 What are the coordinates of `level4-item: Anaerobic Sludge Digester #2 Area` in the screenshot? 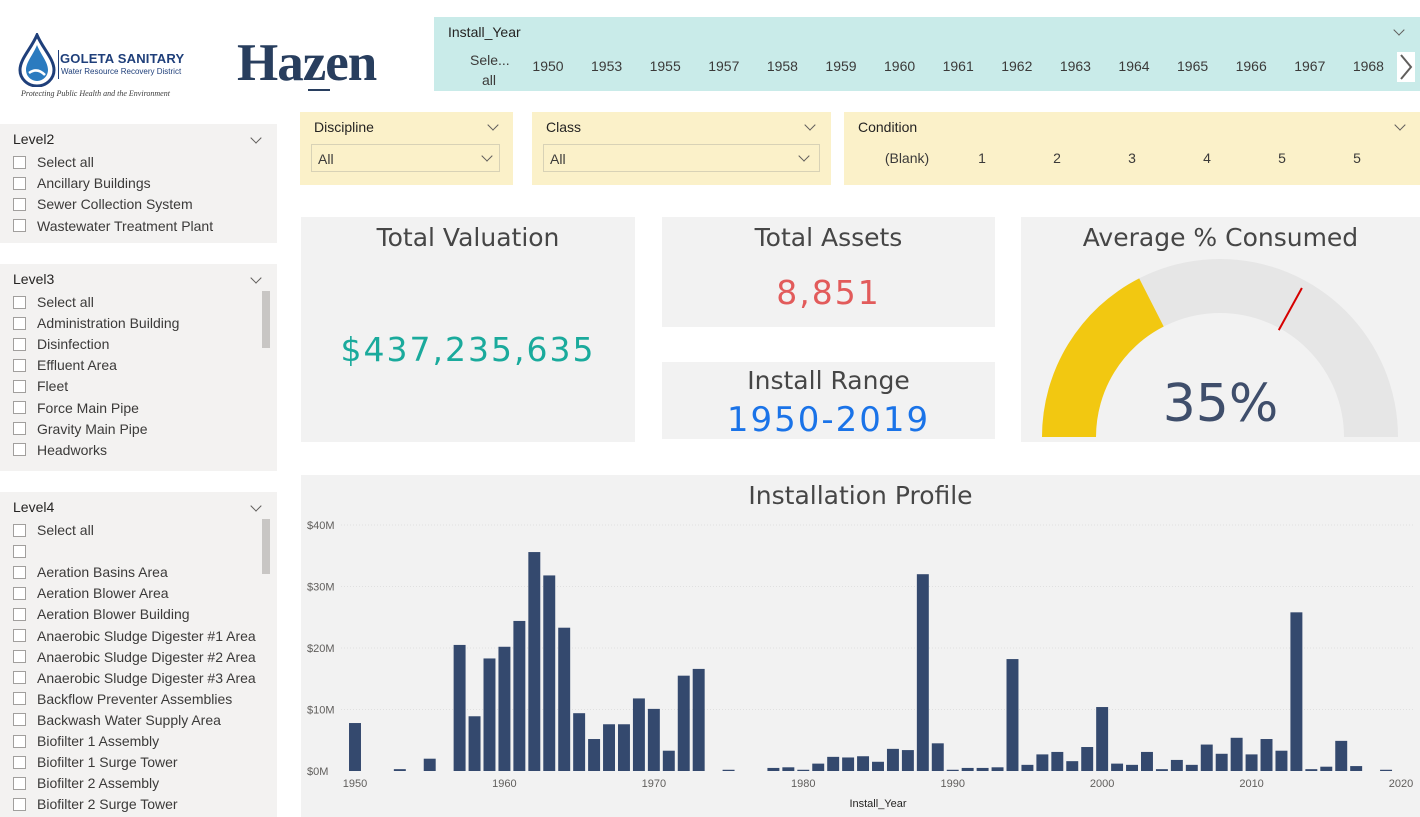 It's located at (134, 657).